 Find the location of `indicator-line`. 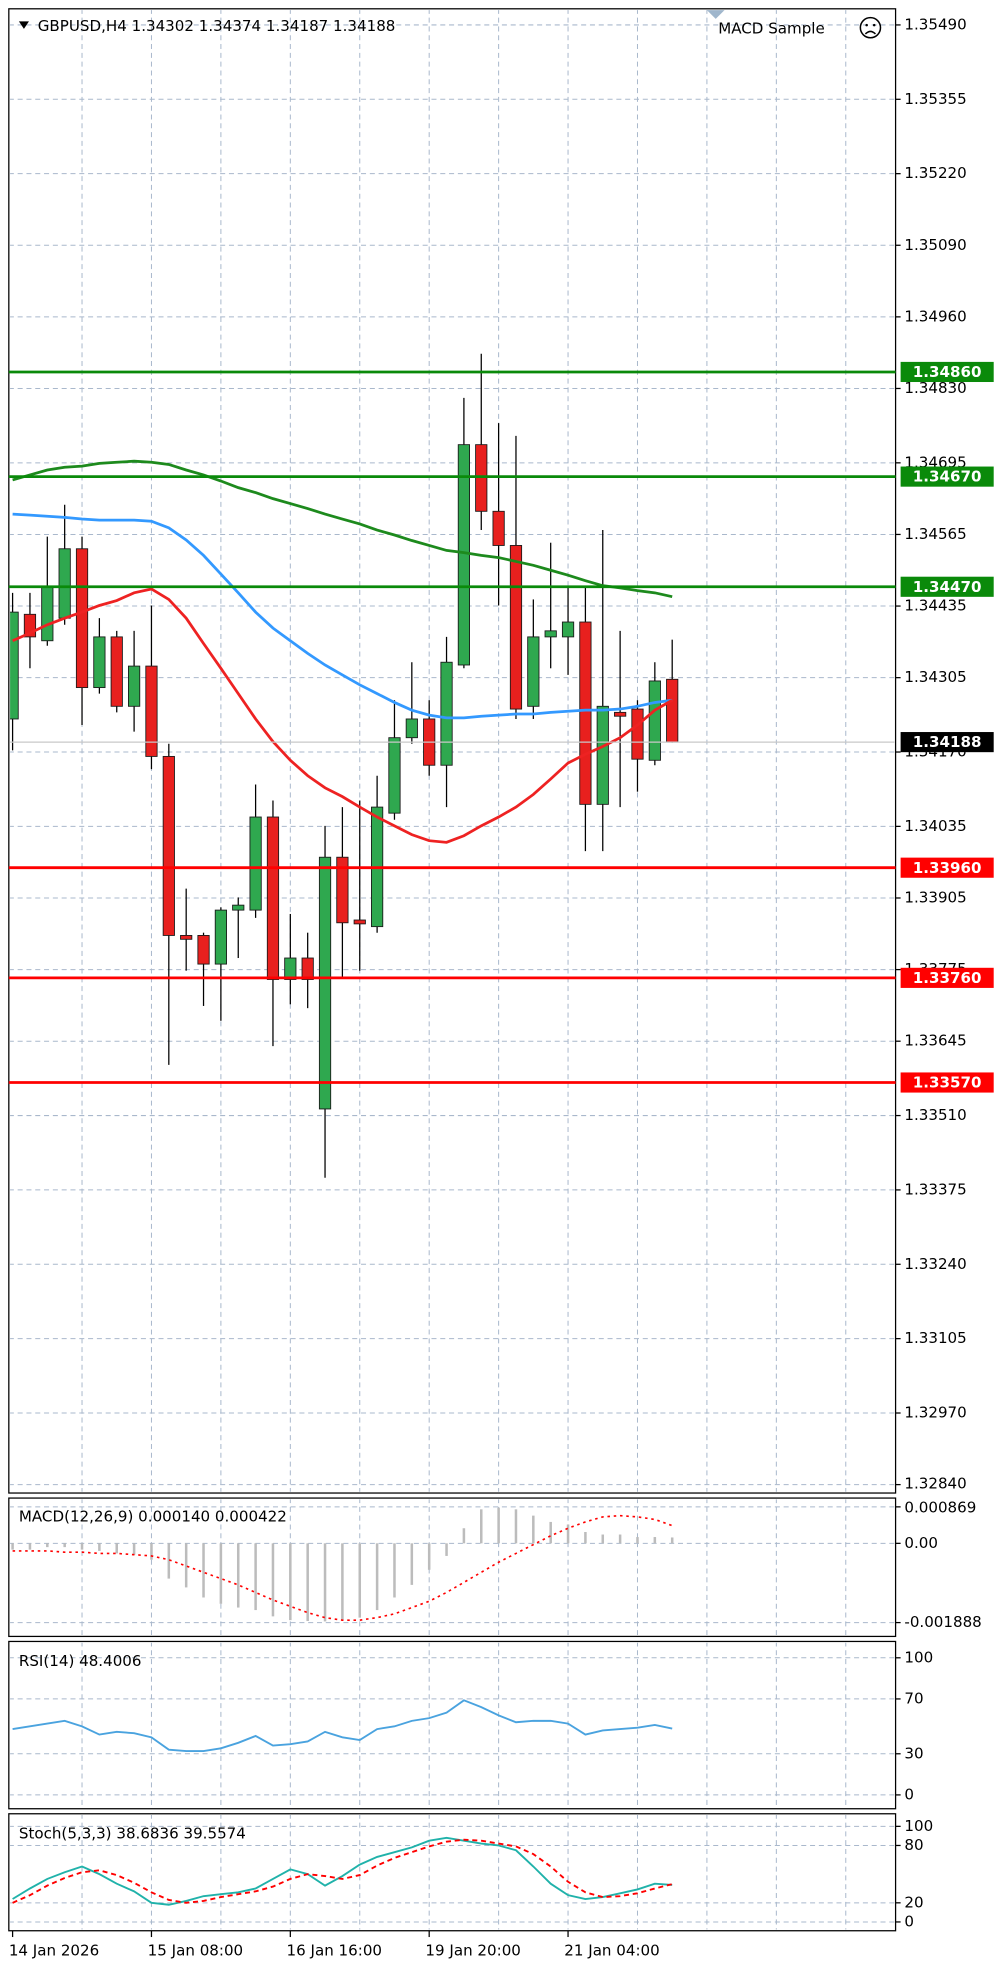

indicator-line is located at coordinates (342, 1871).